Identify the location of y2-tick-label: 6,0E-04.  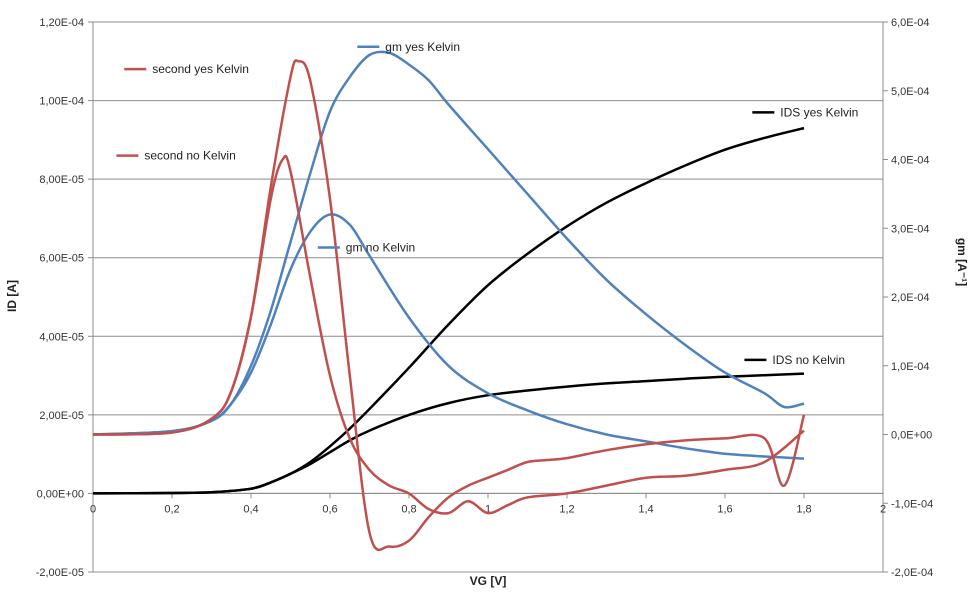
(910, 23).